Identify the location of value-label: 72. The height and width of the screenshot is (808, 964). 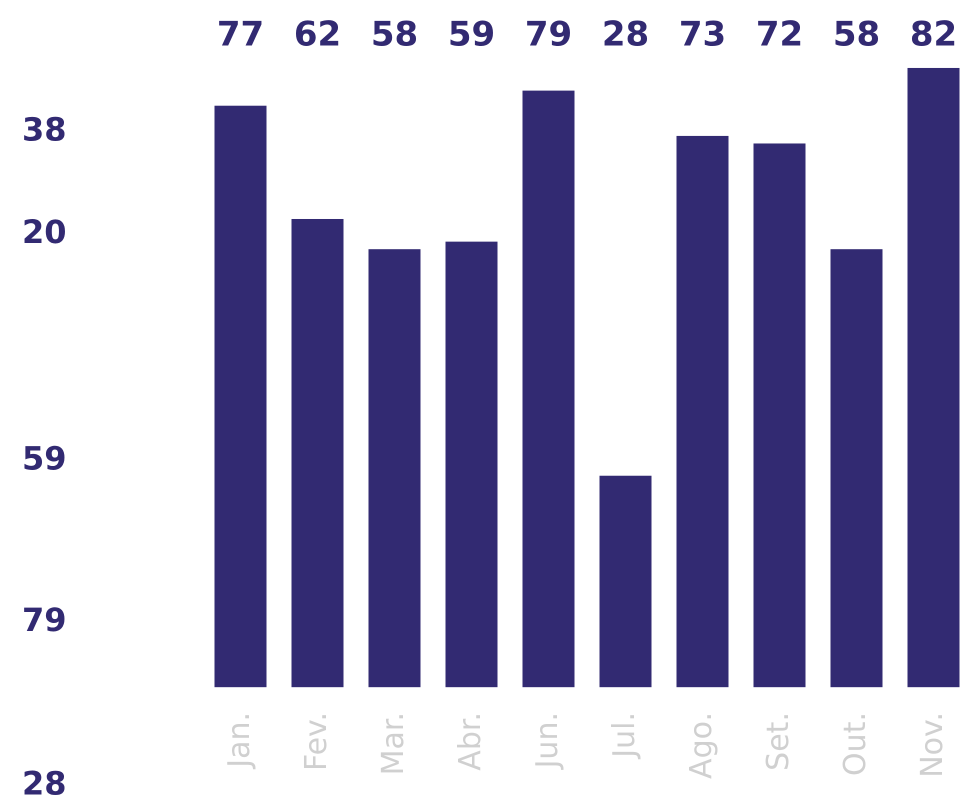
(779, 35).